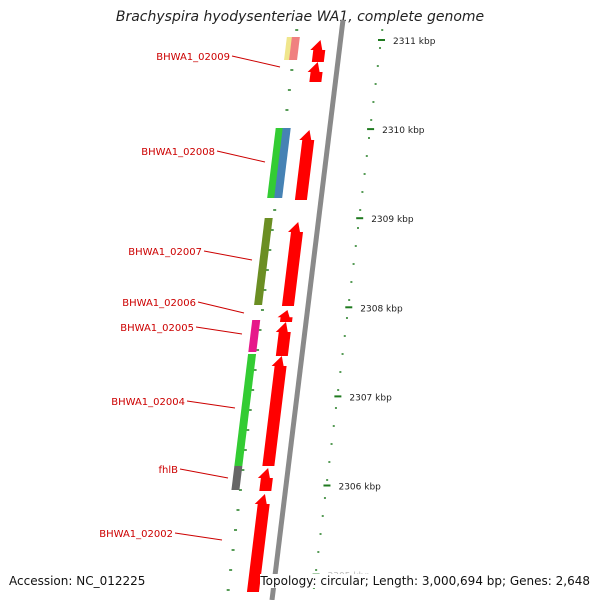  I want to click on accession-text: Accession: NC_012225, so click(77, 581).